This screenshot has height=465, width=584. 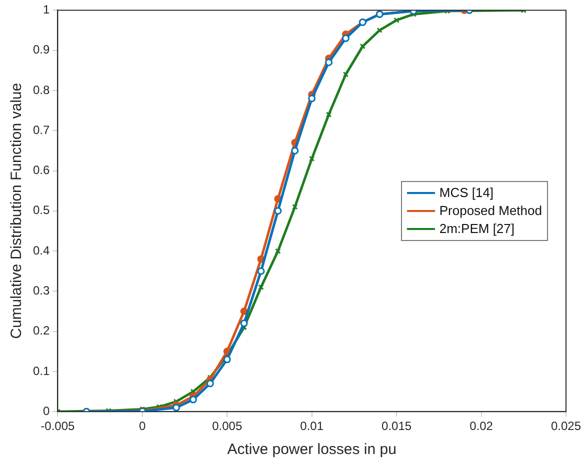 I want to click on y-tick-label: 0.2, so click(x=41, y=331).